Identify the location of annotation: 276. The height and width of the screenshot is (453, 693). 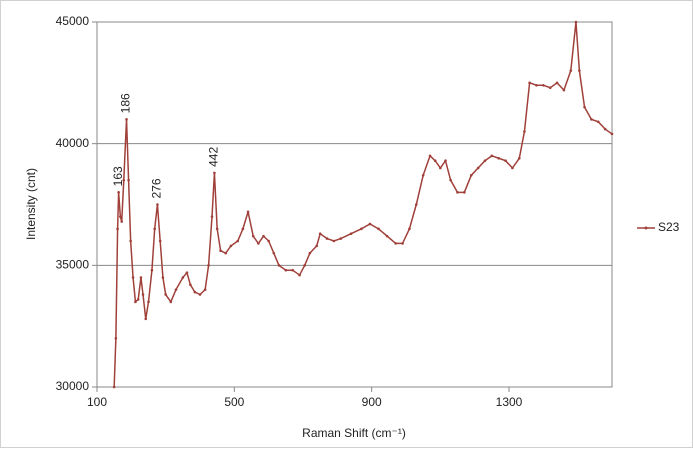
(157, 188).